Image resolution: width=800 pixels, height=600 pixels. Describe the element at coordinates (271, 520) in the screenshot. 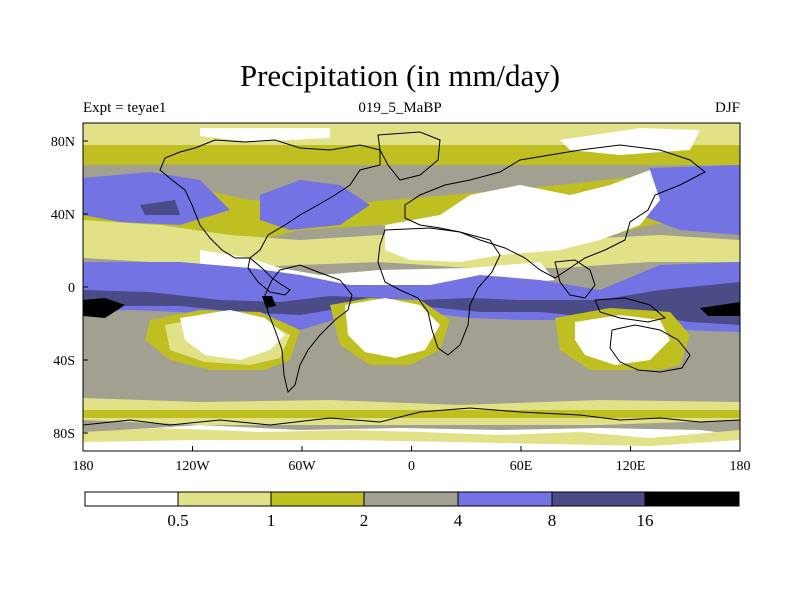

I see `colorbar-label: 1` at that location.